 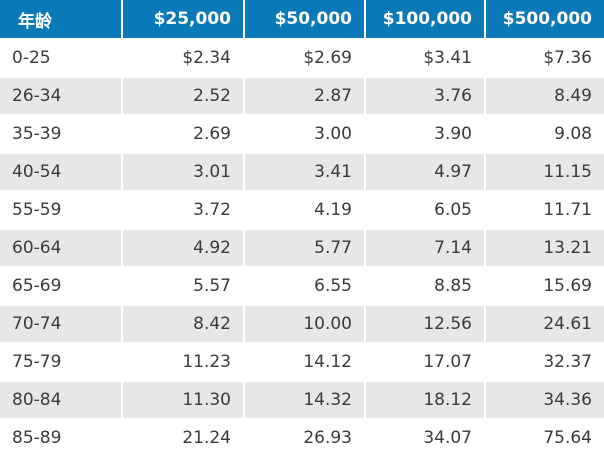 I want to click on rate-cell: 2.52, so click(x=183, y=95).